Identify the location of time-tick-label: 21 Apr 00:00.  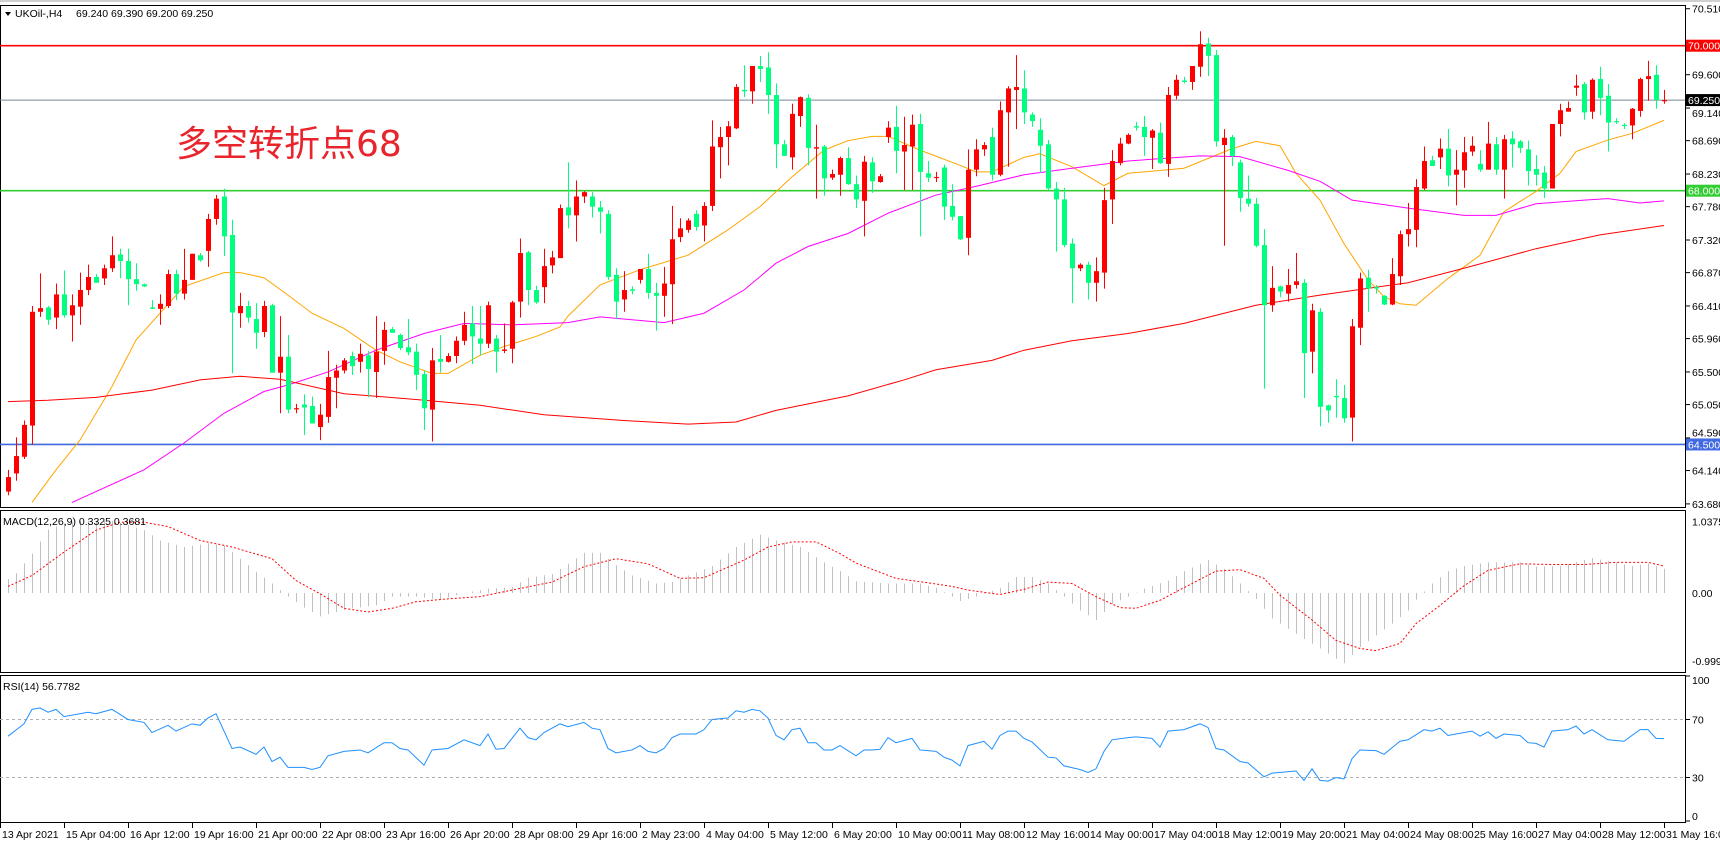
(288, 835).